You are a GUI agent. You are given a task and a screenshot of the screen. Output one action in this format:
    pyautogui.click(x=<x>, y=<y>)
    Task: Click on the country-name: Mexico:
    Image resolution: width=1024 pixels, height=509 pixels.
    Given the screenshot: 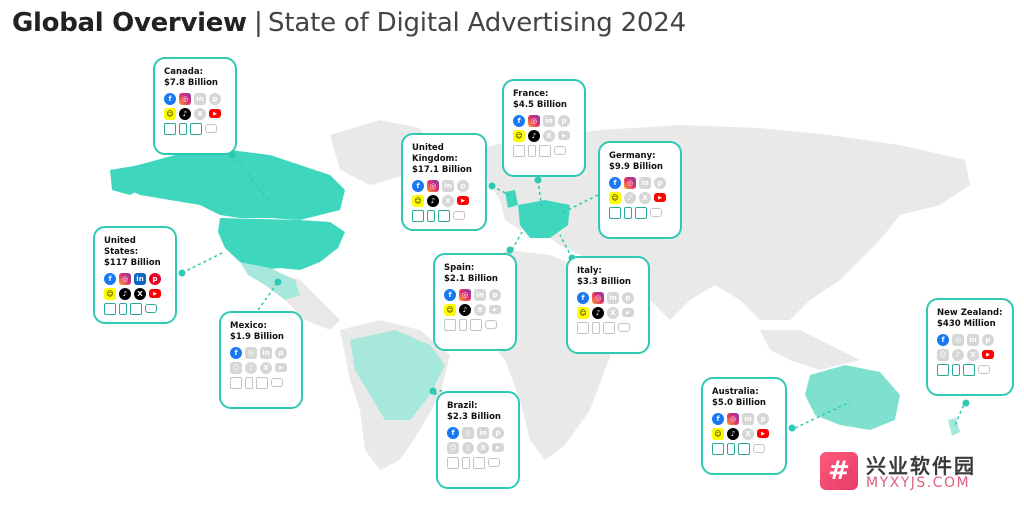 What is the action you would take?
    pyautogui.click(x=248, y=326)
    